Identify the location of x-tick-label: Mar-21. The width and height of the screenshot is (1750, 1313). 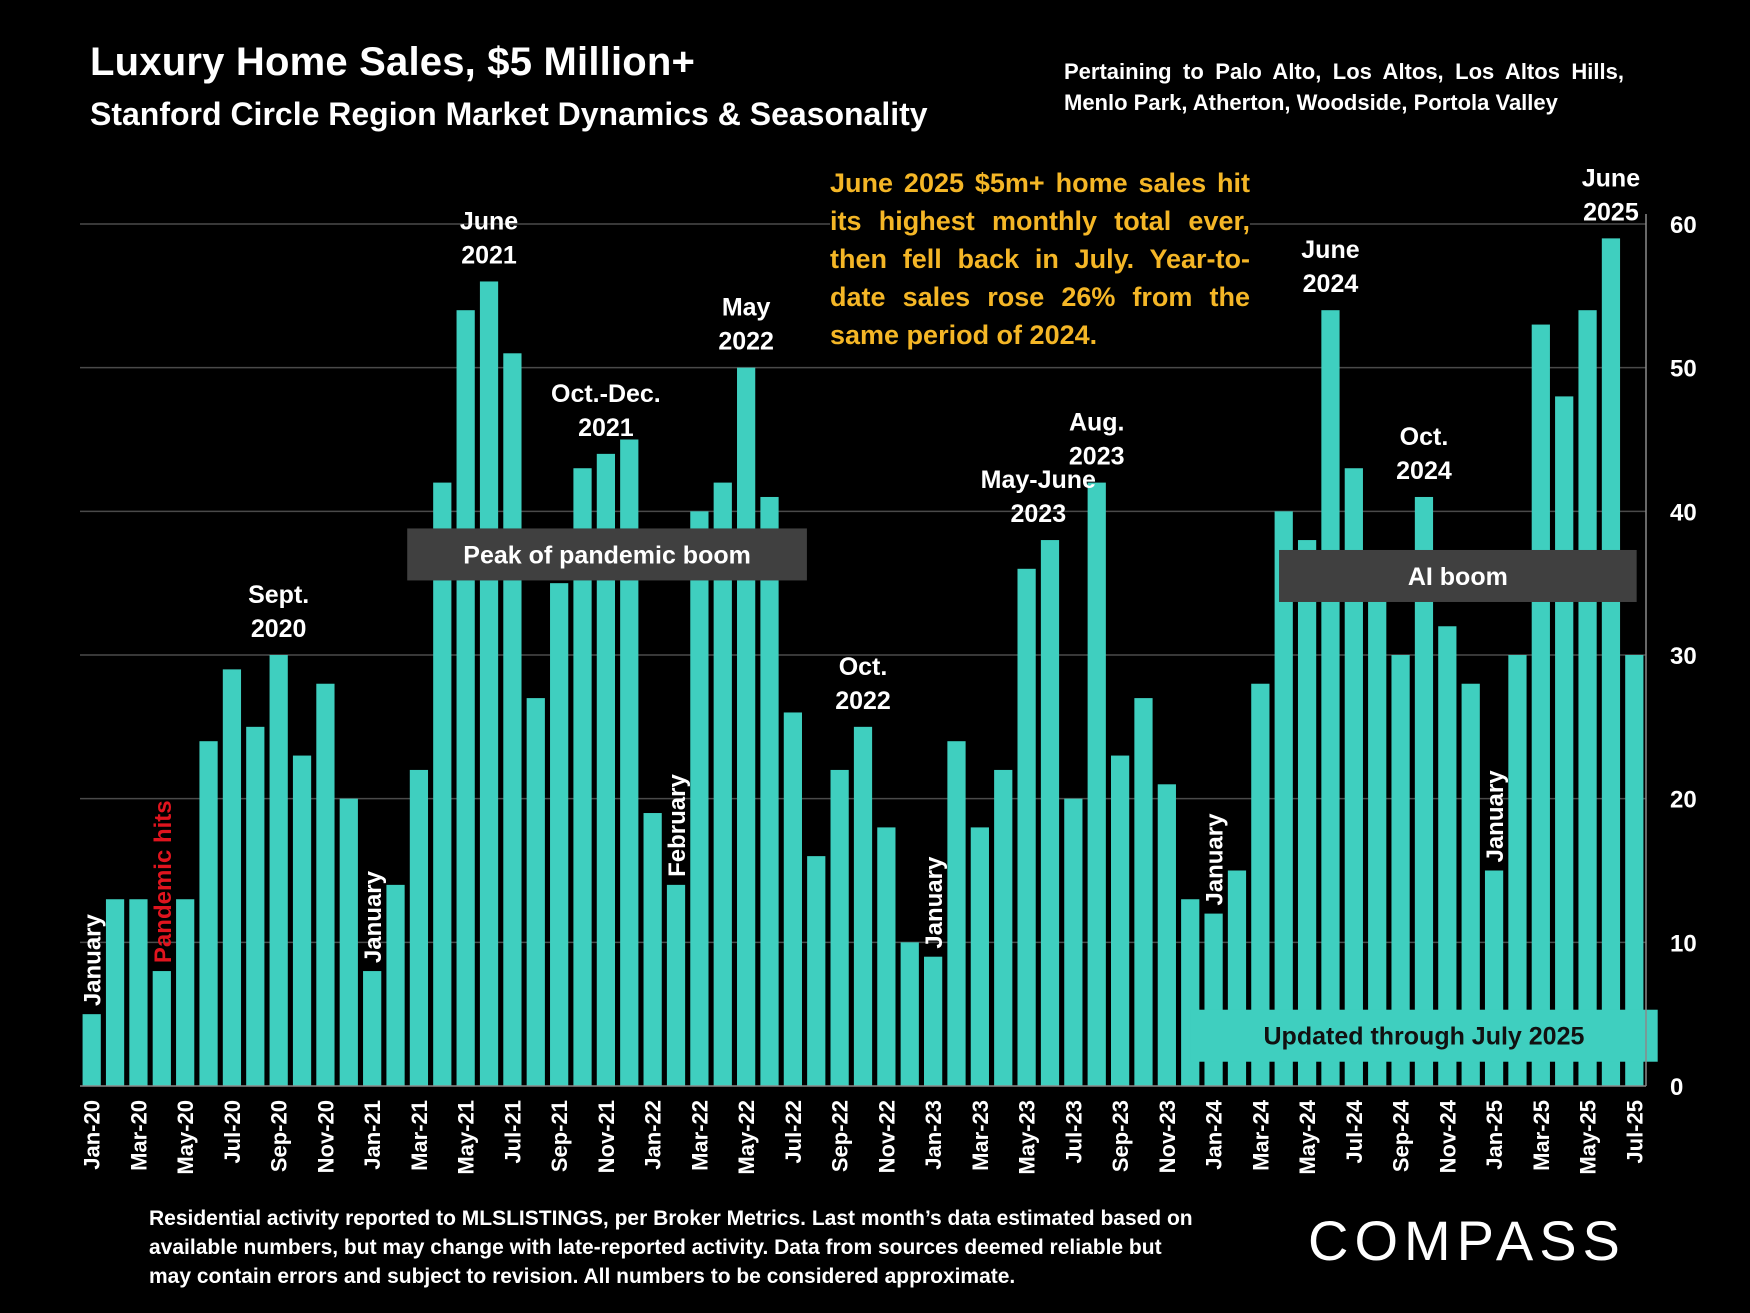
(419, 1135).